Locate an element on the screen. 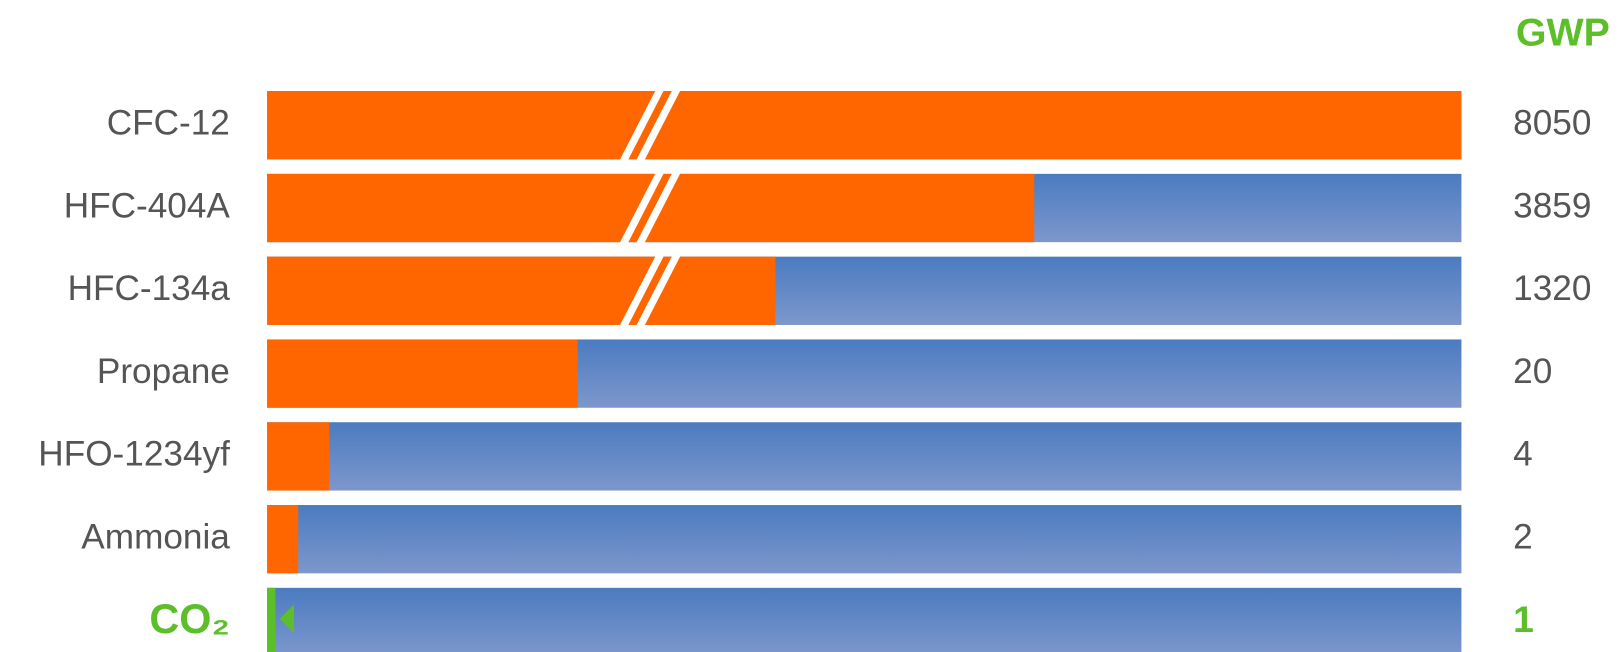 The image size is (1623, 652). category-label: Propane is located at coordinates (163, 371).